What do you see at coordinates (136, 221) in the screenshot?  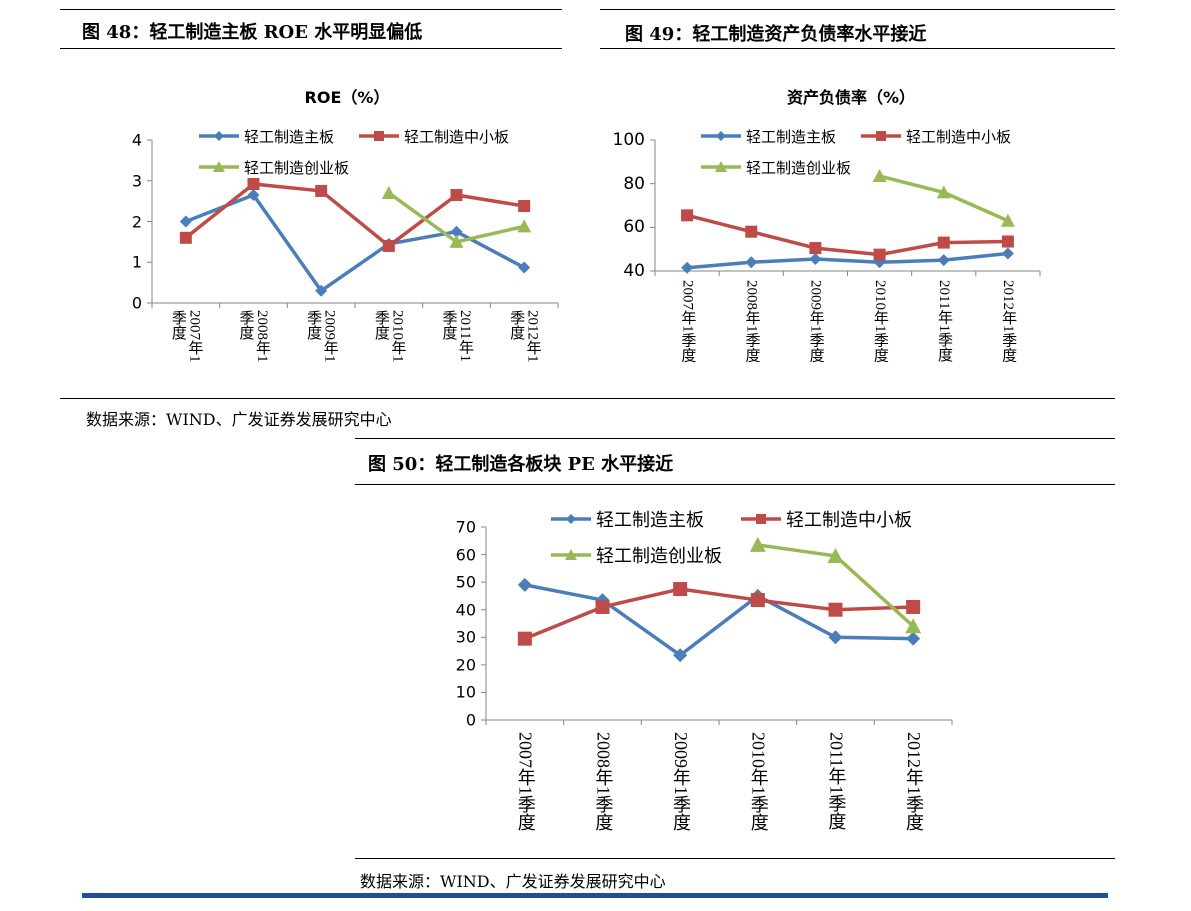 I see `y-tick-label: 2` at bounding box center [136, 221].